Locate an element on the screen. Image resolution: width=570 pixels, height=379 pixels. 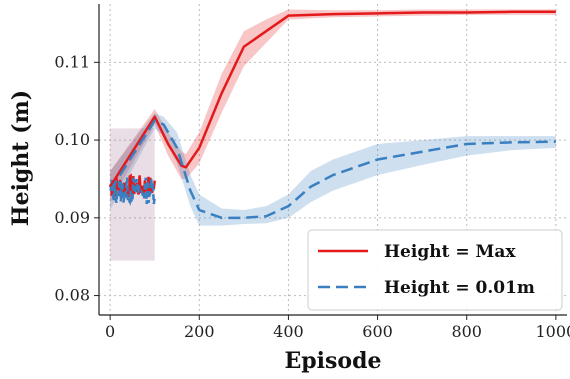
x-tick-label: 600 is located at coordinates (377, 331).